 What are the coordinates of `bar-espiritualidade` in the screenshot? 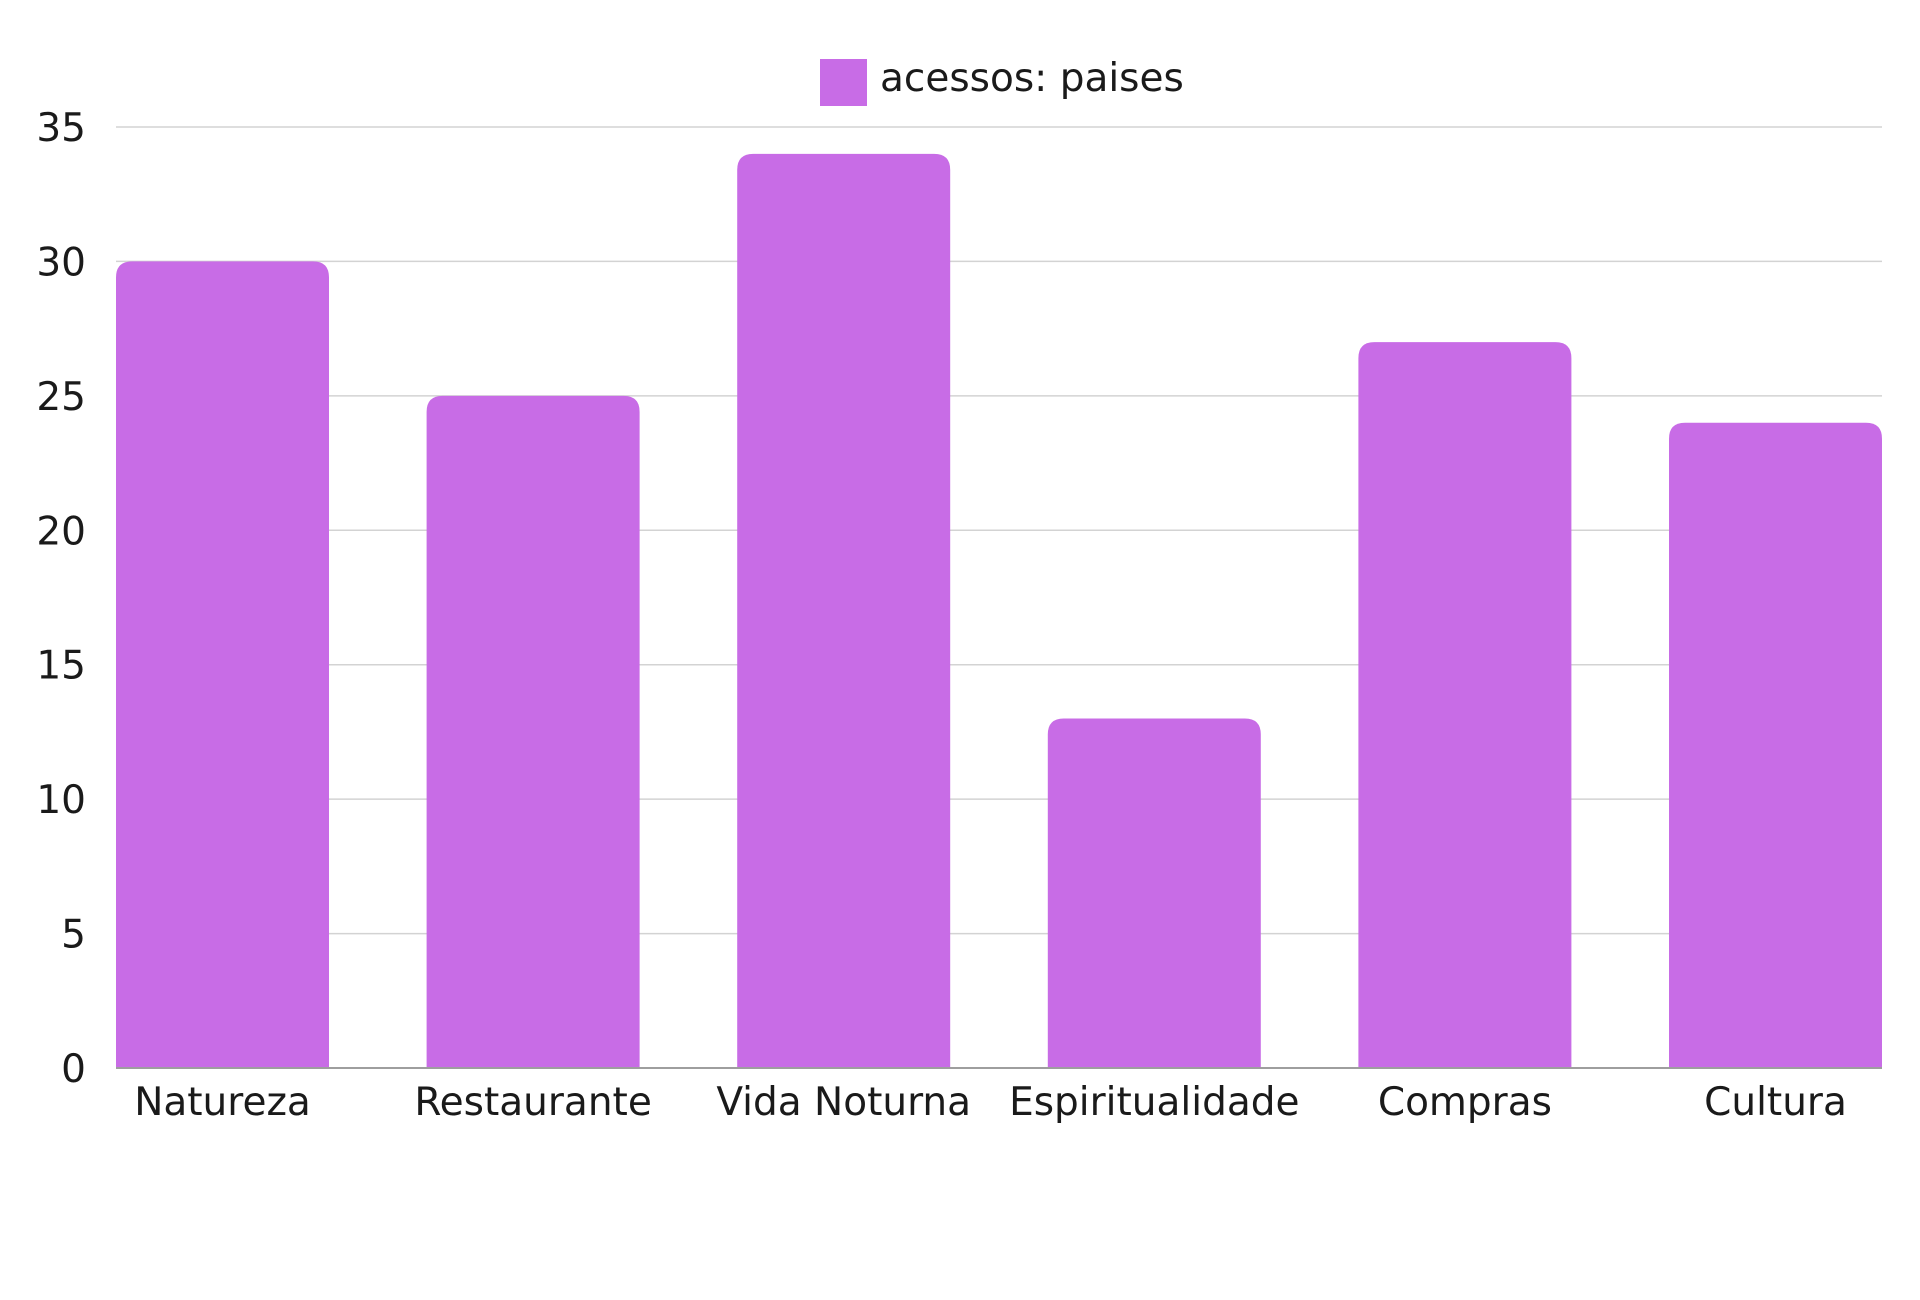 It's located at (1154, 893).